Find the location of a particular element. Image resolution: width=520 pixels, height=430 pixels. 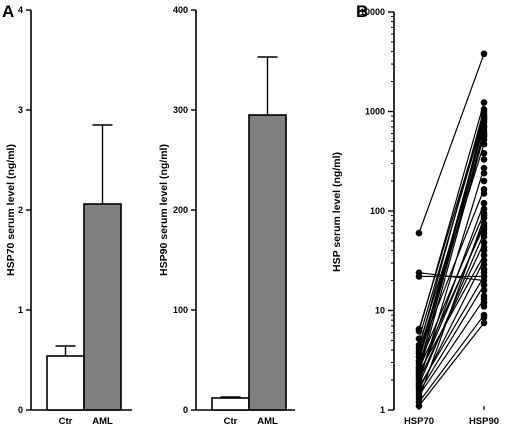

hsp90-category-label: Ctr is located at coordinates (231, 421).